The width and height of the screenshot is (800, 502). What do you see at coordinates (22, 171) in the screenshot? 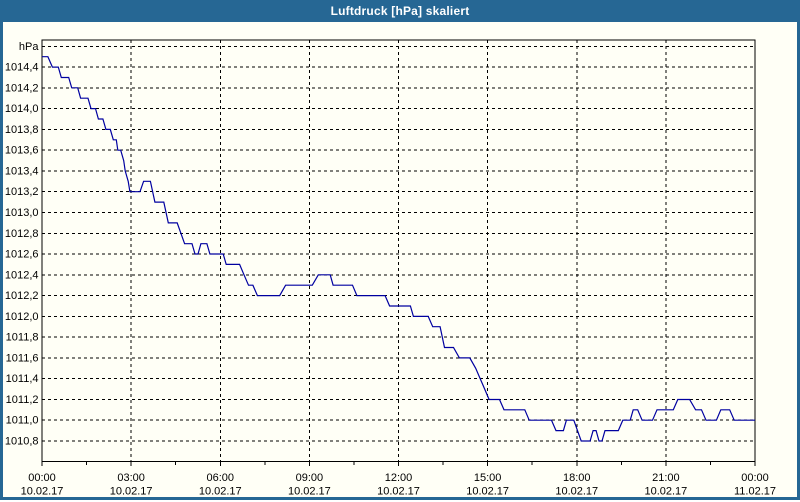
I see `y-tick-label: 1013,4` at bounding box center [22, 171].